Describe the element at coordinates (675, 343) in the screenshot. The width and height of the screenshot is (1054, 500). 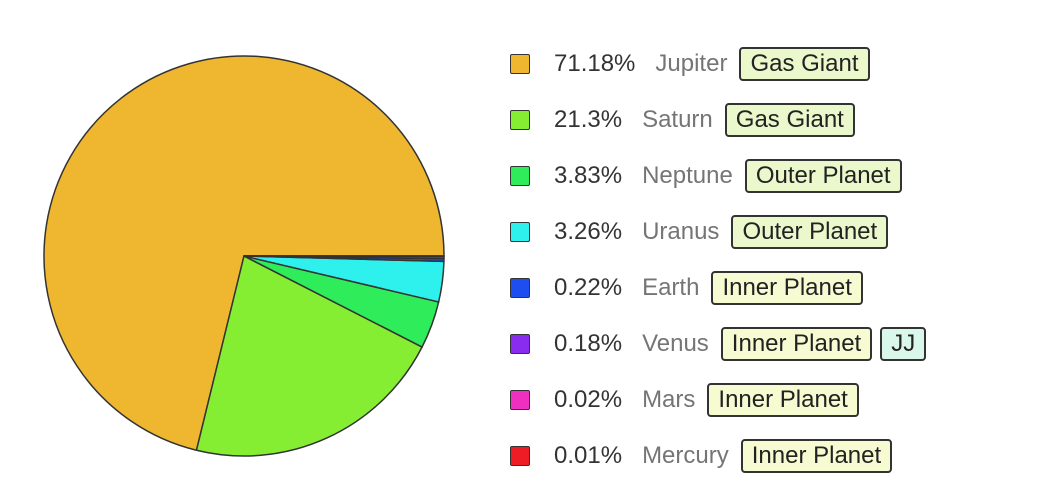
I see `legend-label: Venus` at that location.